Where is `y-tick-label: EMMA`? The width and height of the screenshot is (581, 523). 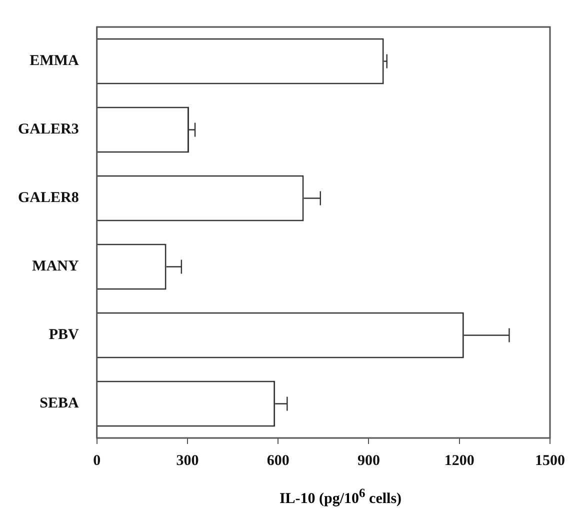
y-tick-label: EMMA is located at coordinates (55, 61).